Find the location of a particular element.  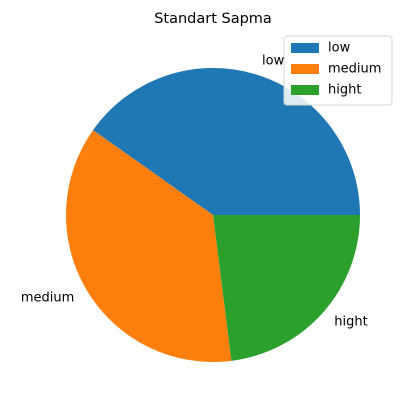

legend-label-hight: hight is located at coordinates (344, 90).